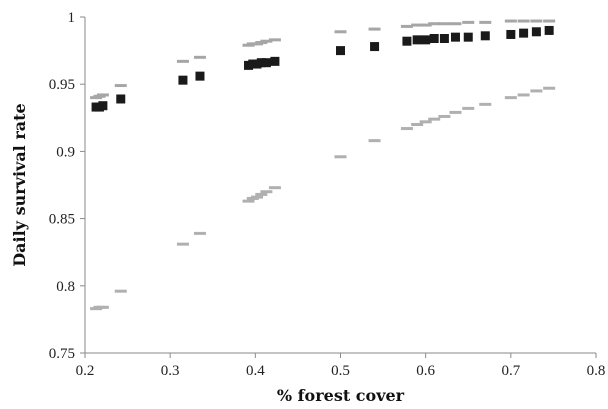 This screenshot has width=608, height=409. What do you see at coordinates (340, 371) in the screenshot?
I see `x-tick-label: 0.5` at bounding box center [340, 371].